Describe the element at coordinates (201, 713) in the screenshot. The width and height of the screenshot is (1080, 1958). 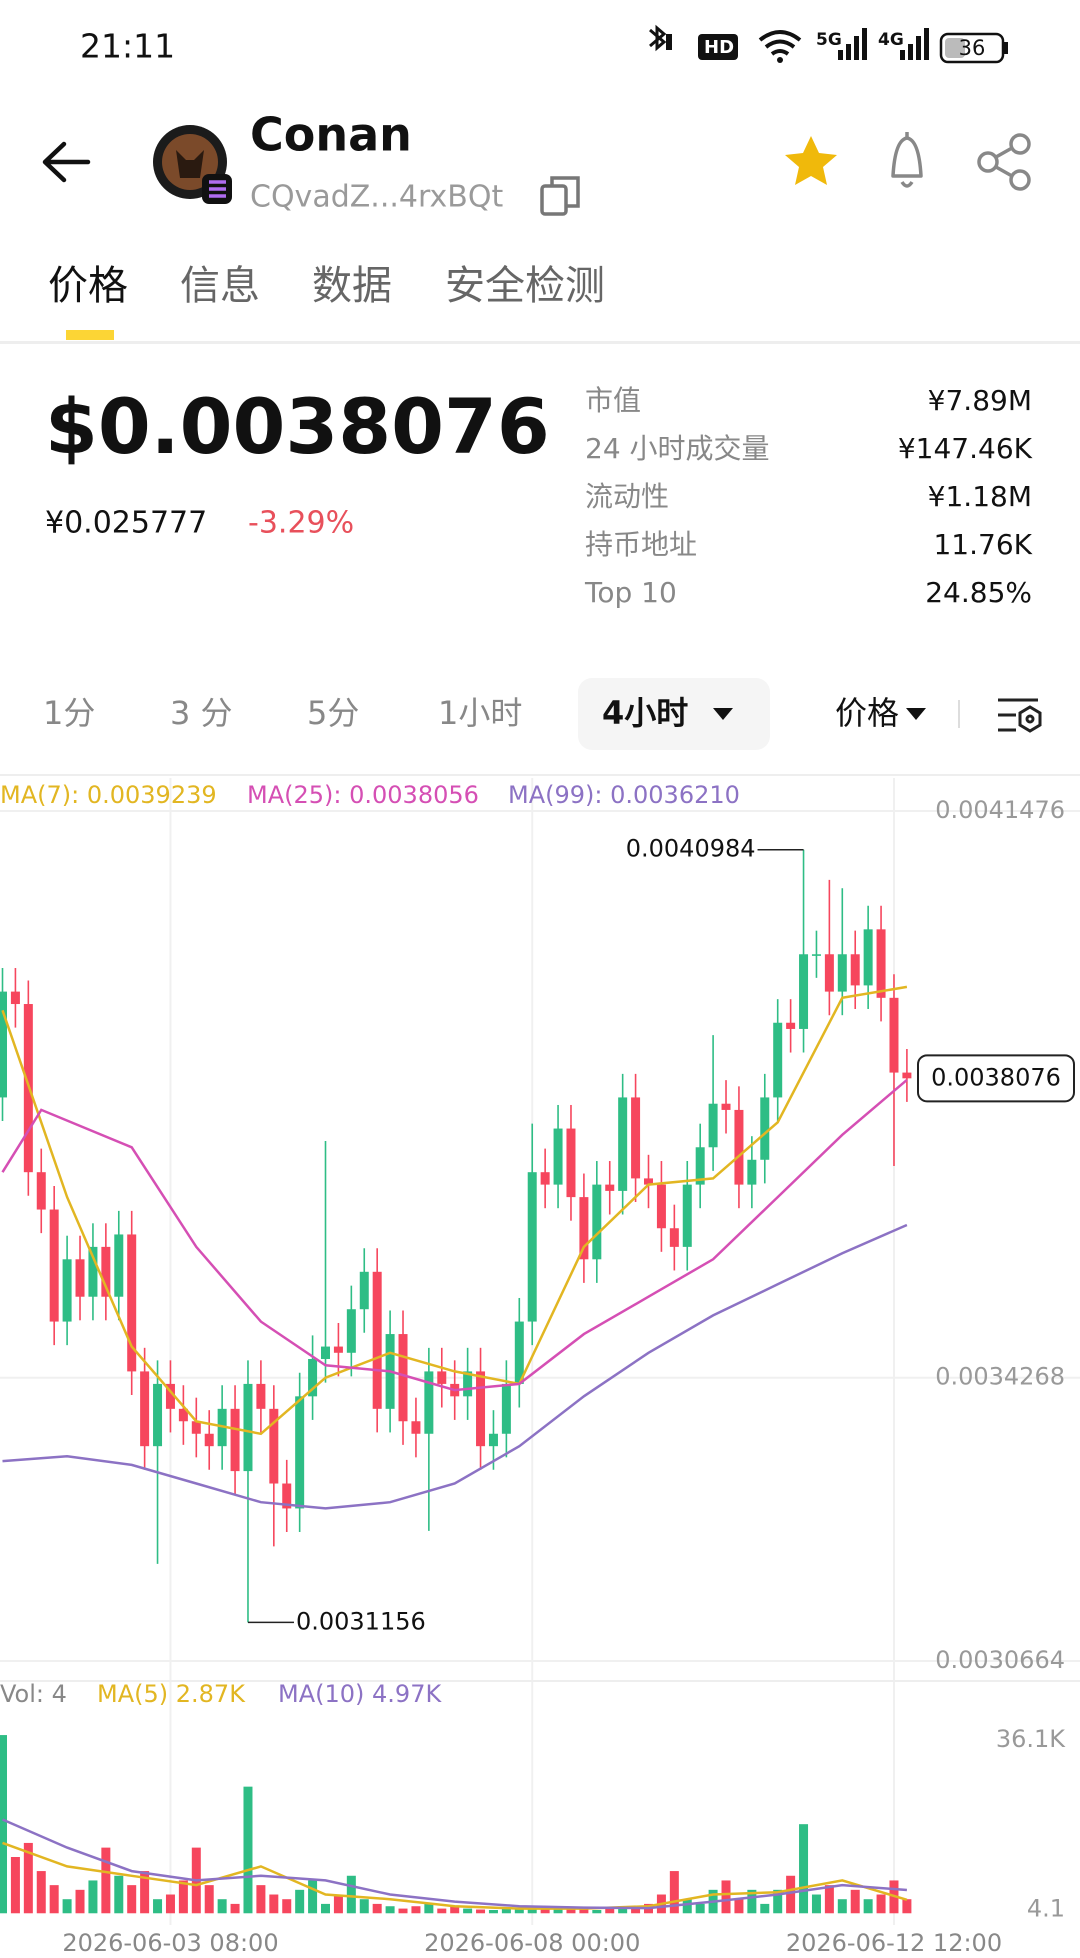
I see `timeframe: 3 分` at that location.